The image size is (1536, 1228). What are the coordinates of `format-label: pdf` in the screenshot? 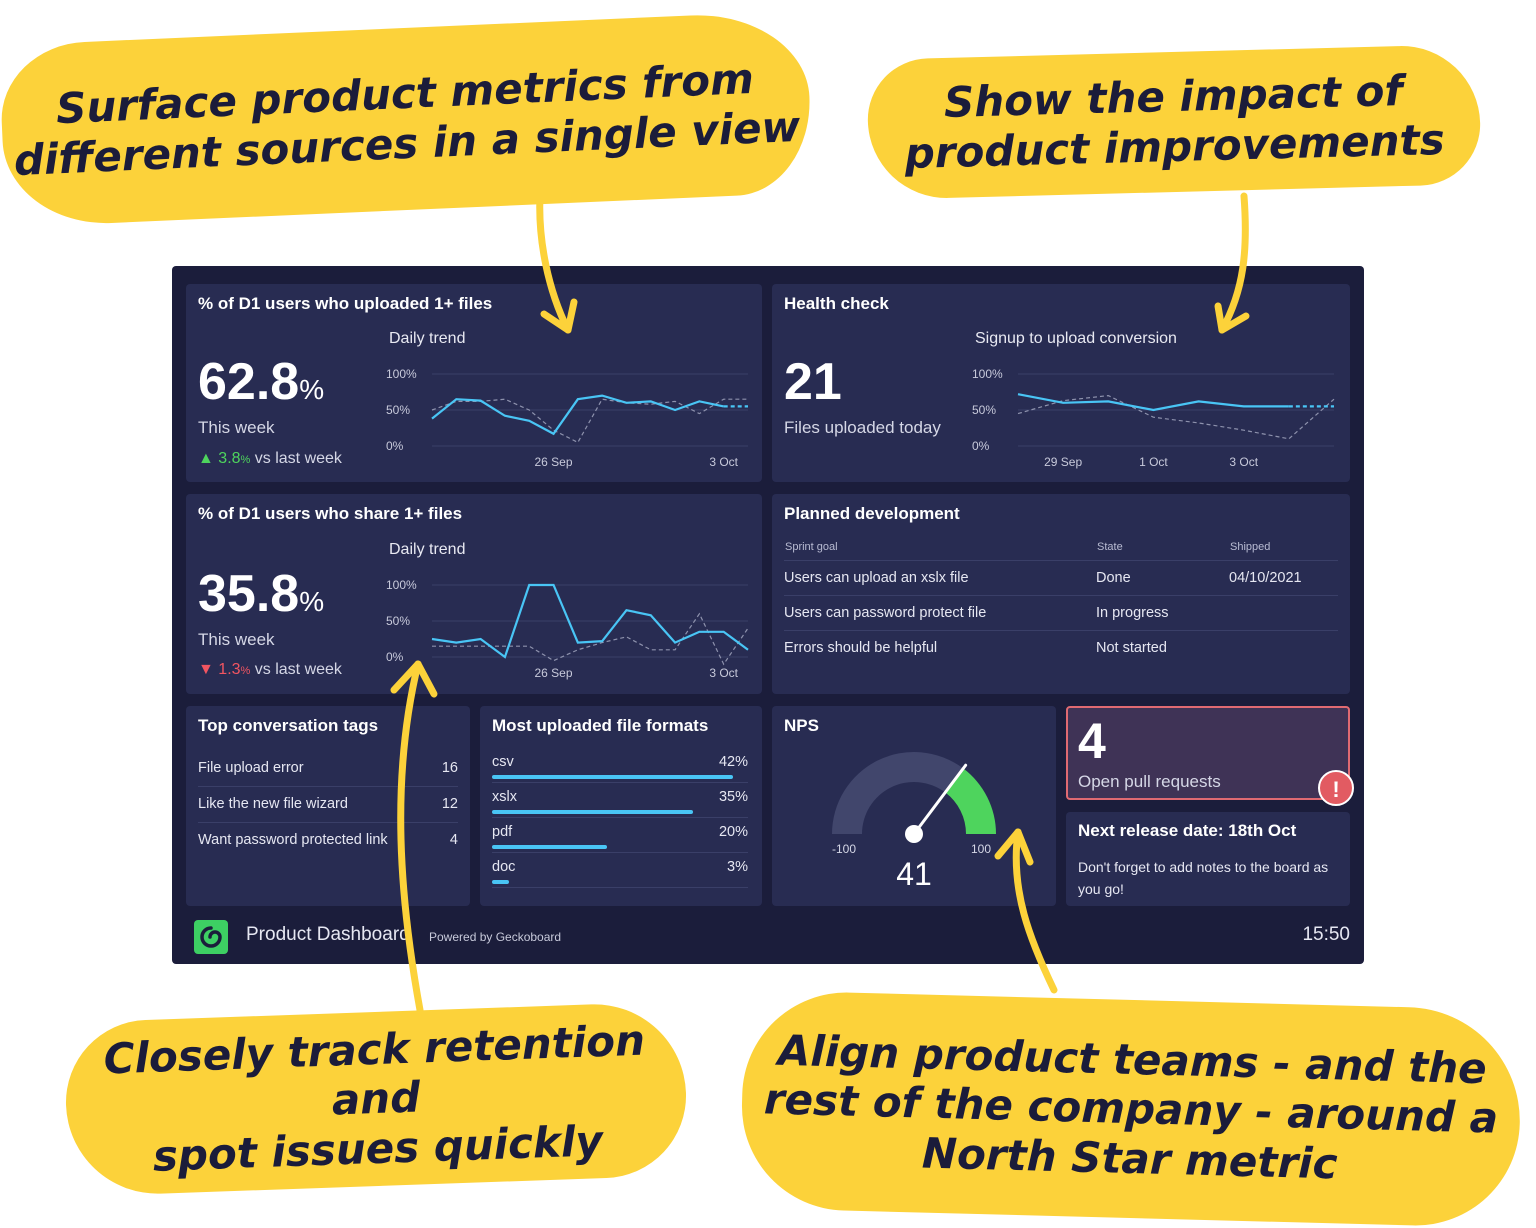 It's located at (502, 832).